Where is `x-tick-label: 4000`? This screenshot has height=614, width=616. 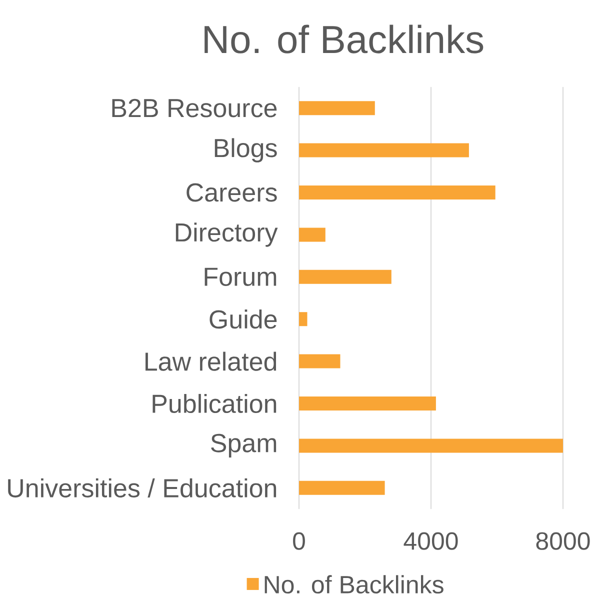 x-tick-label: 4000 is located at coordinates (431, 541).